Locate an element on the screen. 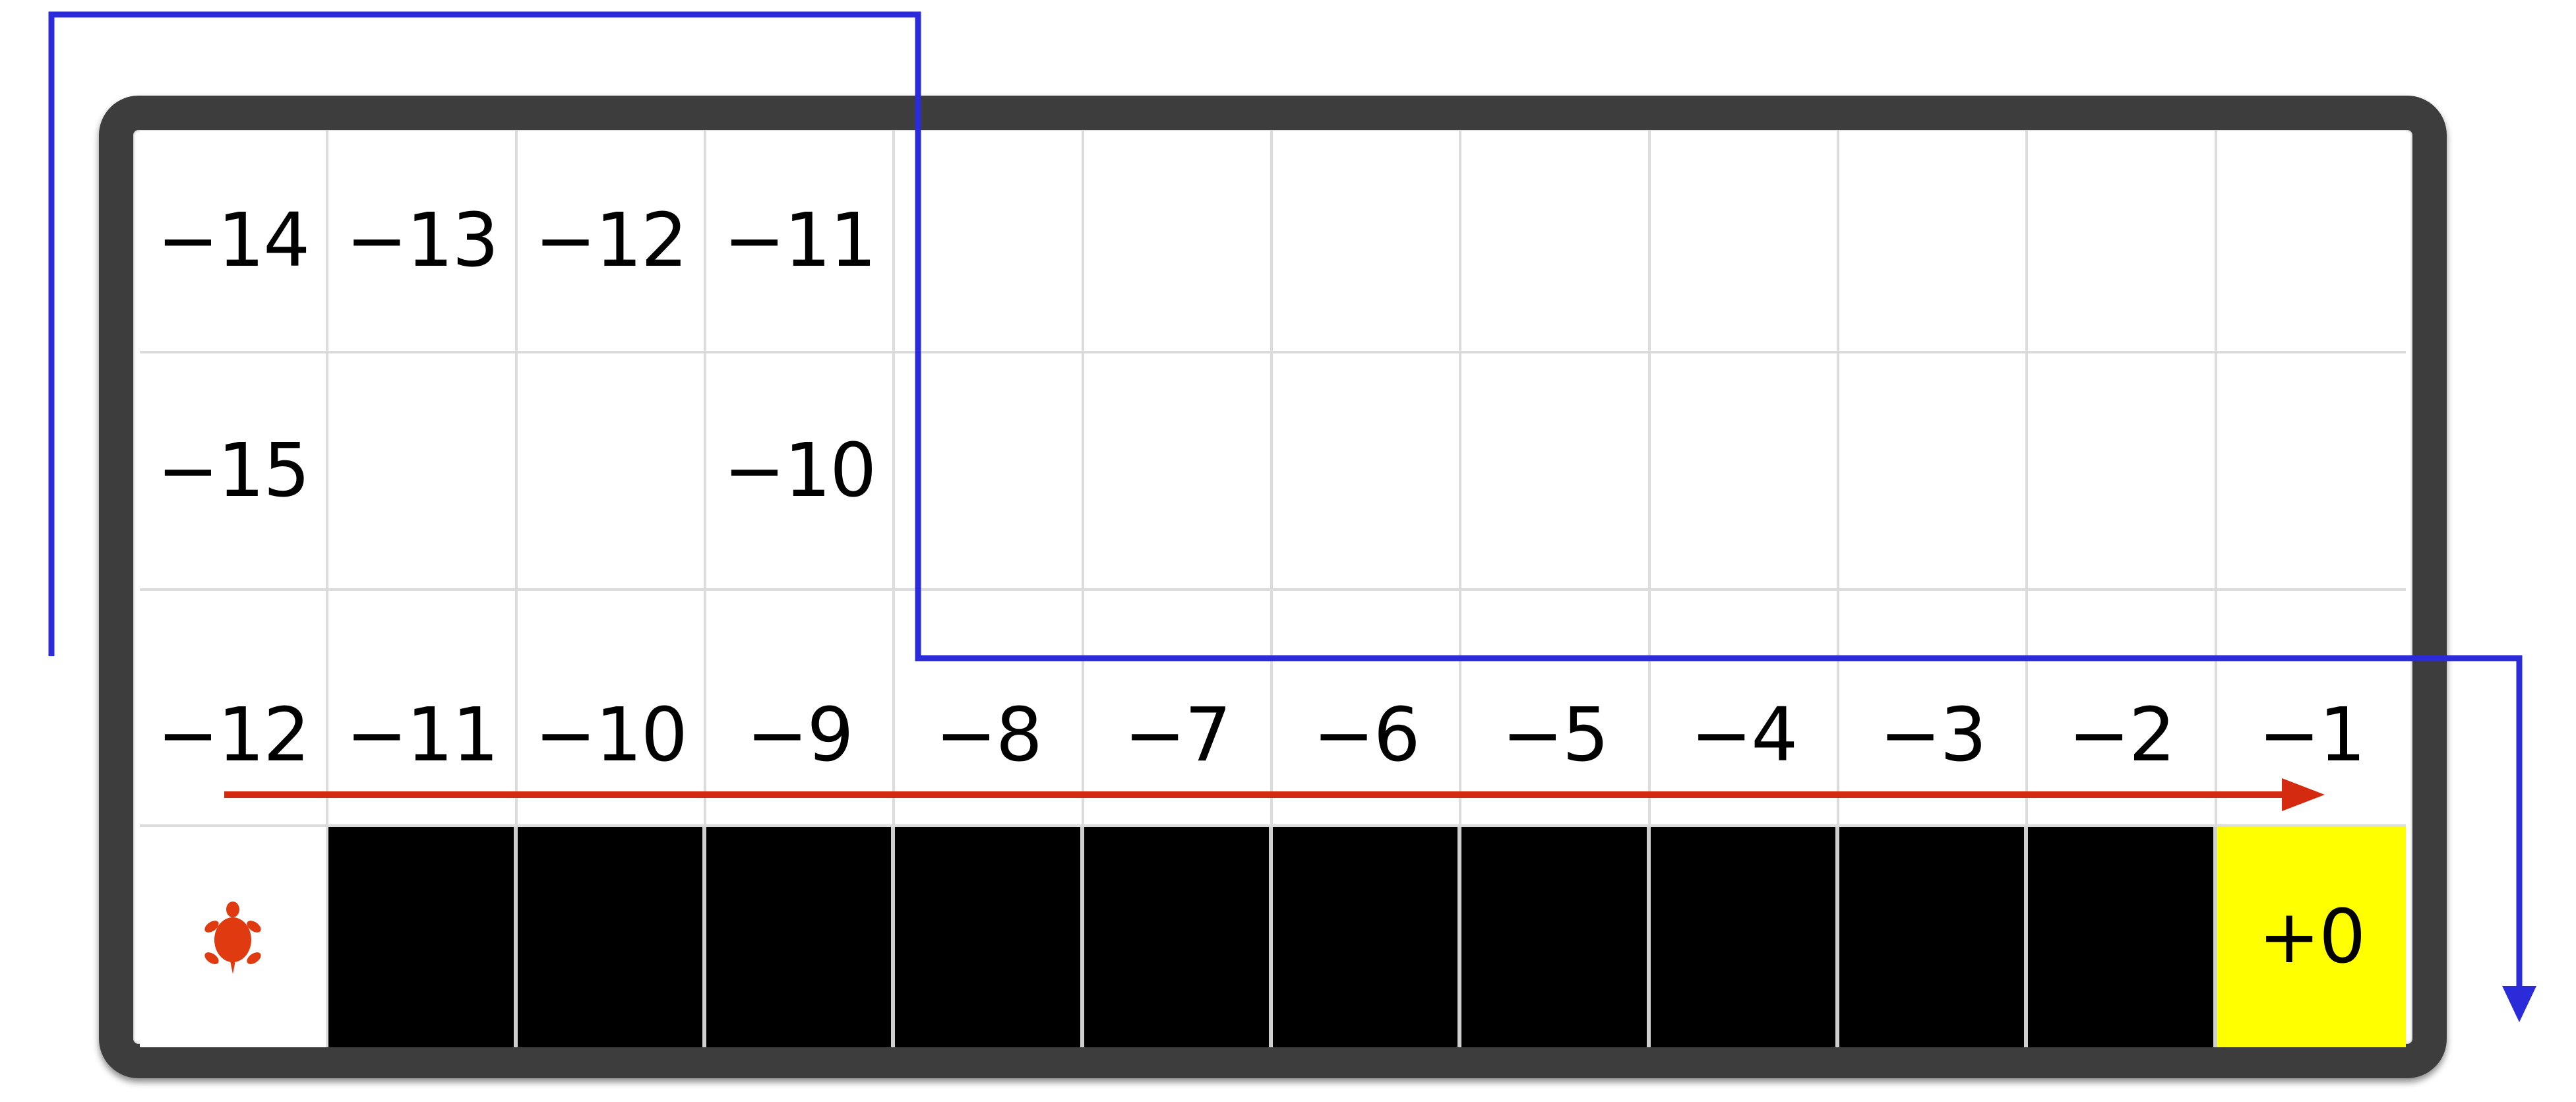  turtle-icon is located at coordinates (232, 938).